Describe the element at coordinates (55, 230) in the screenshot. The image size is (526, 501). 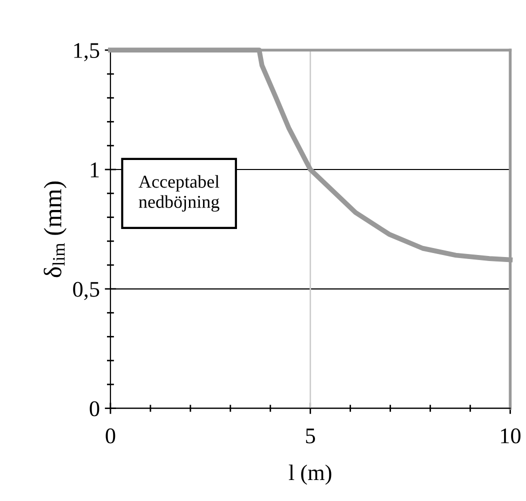
I see `y-axis-title: δ$_{lim}$ (mm)` at that location.